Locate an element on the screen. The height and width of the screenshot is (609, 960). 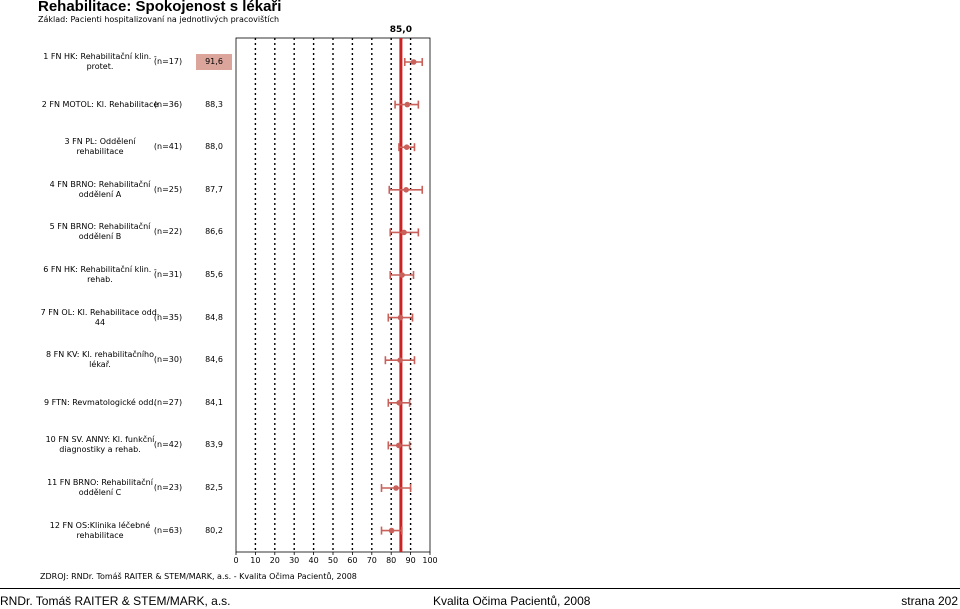
row-label: 3 FN PL: Oddělení rehabilitace is located at coordinates (100, 147).